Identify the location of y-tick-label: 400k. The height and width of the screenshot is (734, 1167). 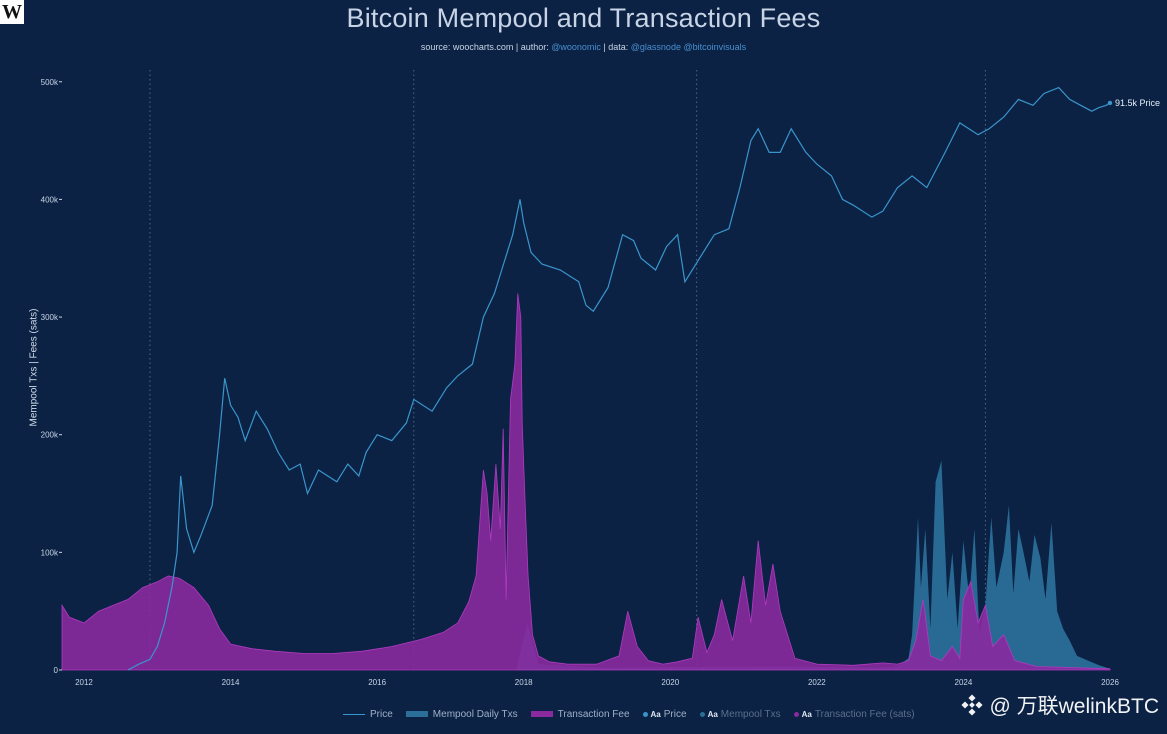
(50, 199).